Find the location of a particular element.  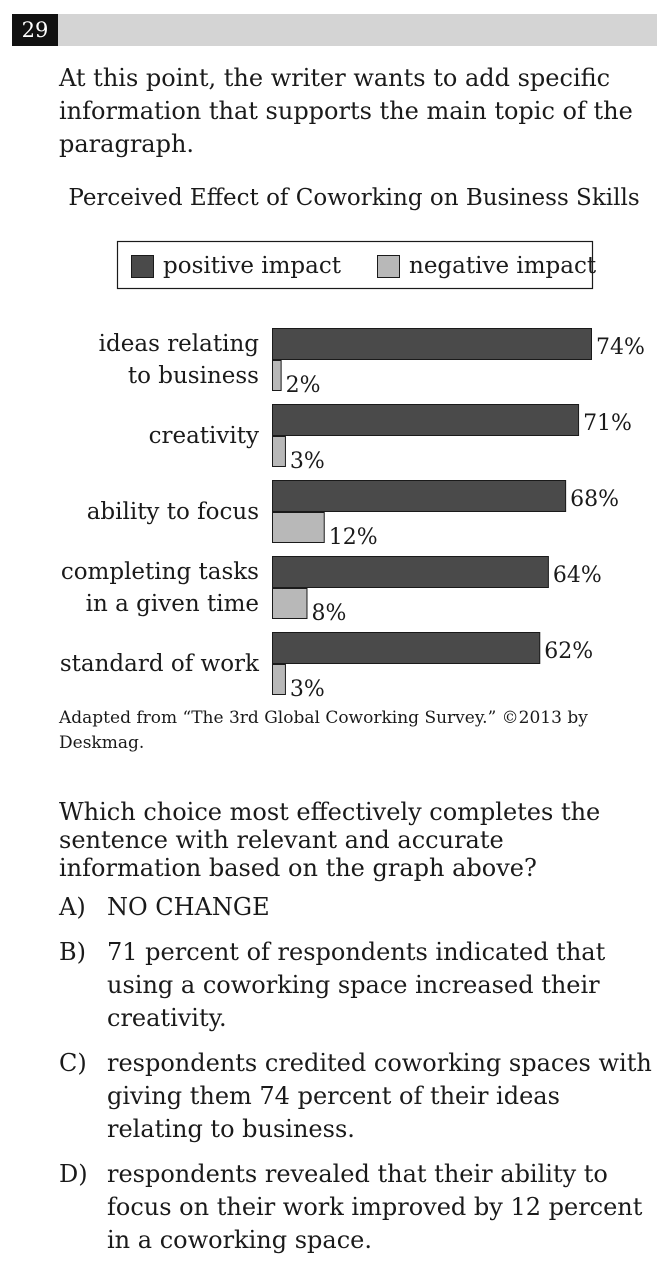

answer-choice-letter: D) is located at coordinates (73, 1174).